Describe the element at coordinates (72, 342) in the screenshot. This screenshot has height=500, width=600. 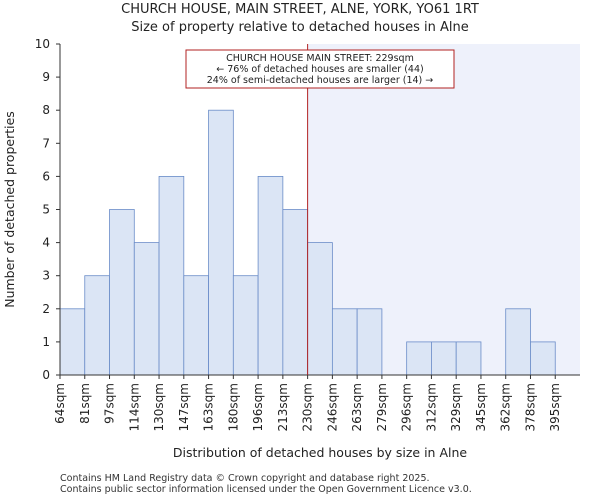
I see `bar-64sqm` at that location.